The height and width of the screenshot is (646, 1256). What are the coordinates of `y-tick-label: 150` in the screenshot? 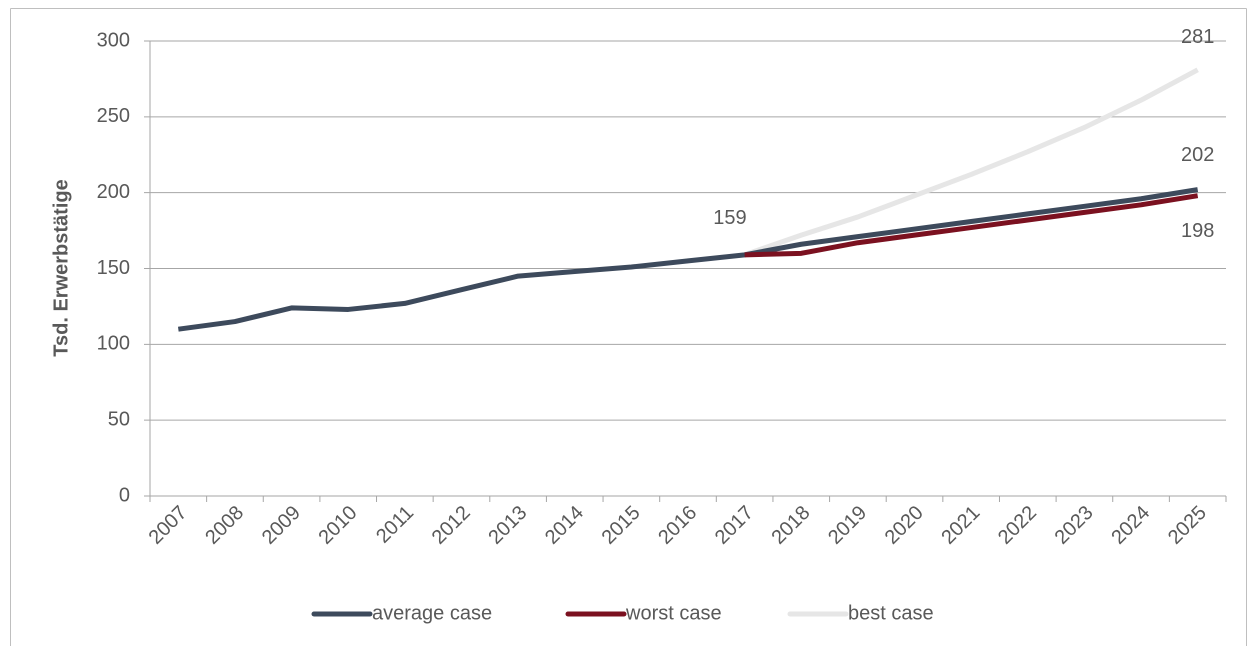 It's located at (113, 268).